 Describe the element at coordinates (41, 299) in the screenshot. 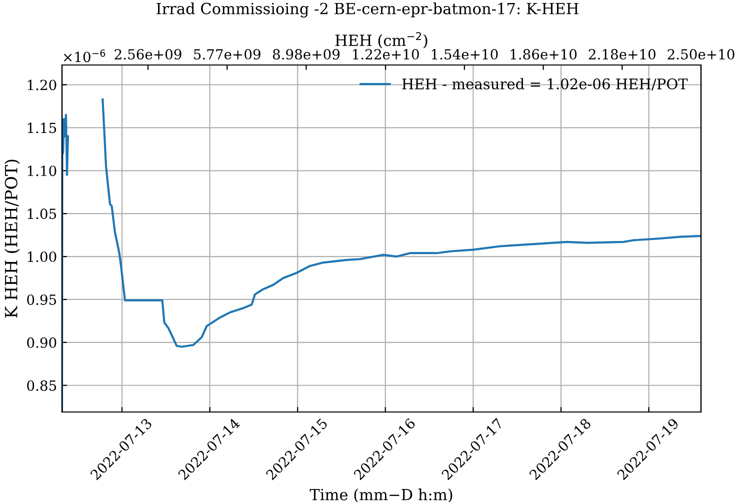

I see `y-tick-label: 0.95` at that location.